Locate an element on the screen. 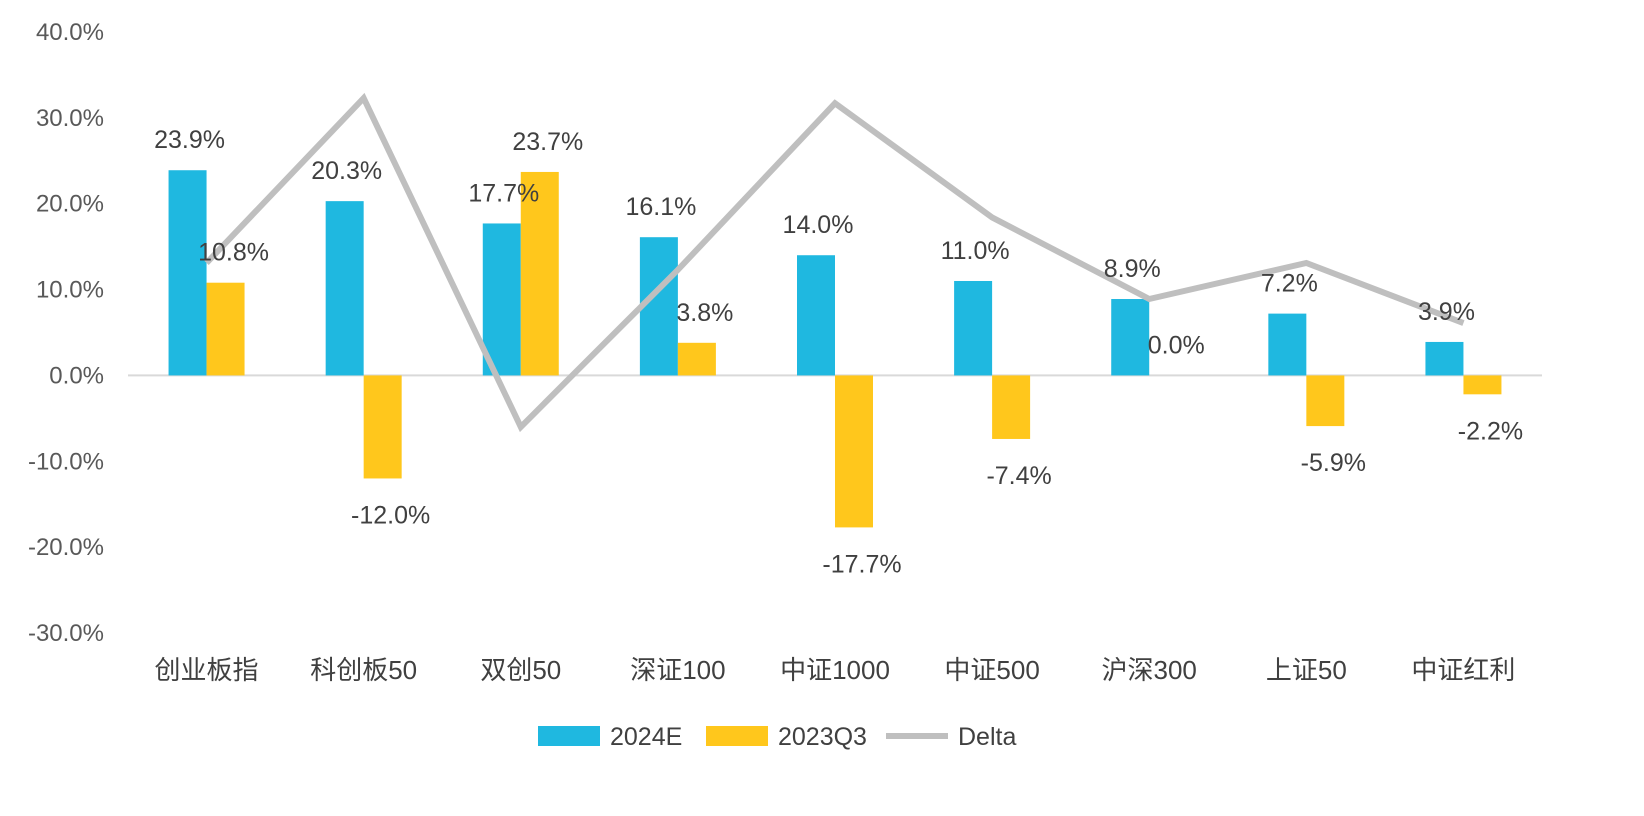  data-label-2023q3: -12.0% is located at coordinates (390, 515).